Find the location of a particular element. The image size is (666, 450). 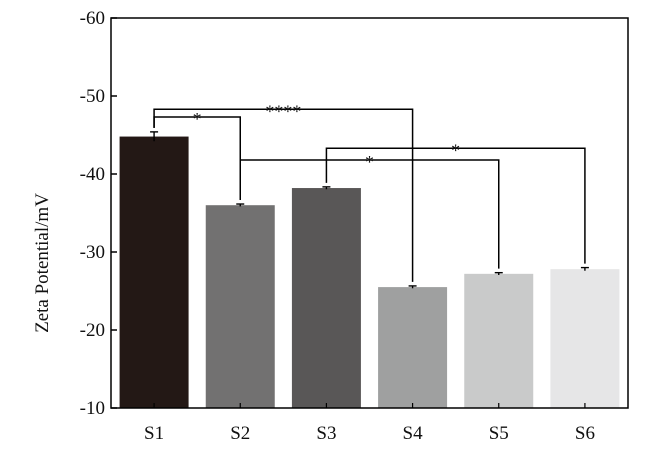

x-tick-label-S5: S5 is located at coordinates (499, 433).